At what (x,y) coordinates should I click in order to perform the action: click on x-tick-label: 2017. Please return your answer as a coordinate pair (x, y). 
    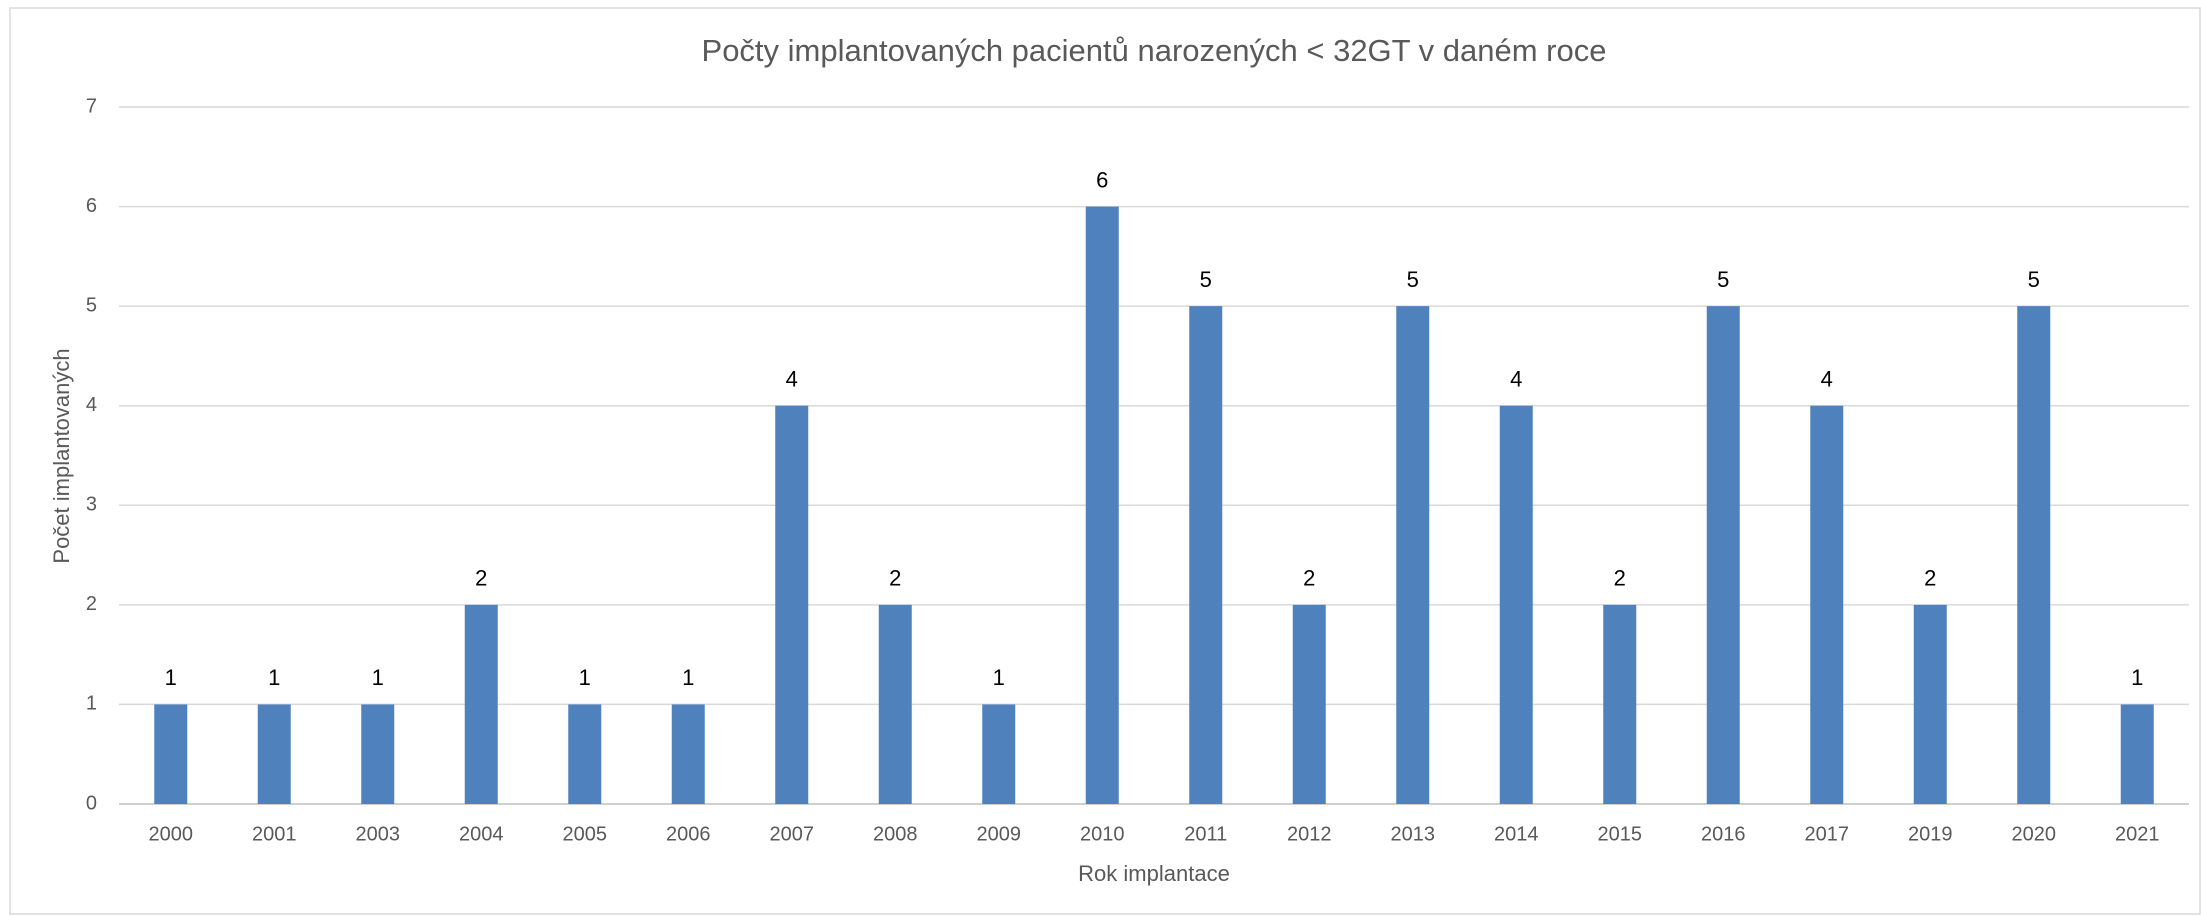
    Looking at the image, I should click on (1827, 834).